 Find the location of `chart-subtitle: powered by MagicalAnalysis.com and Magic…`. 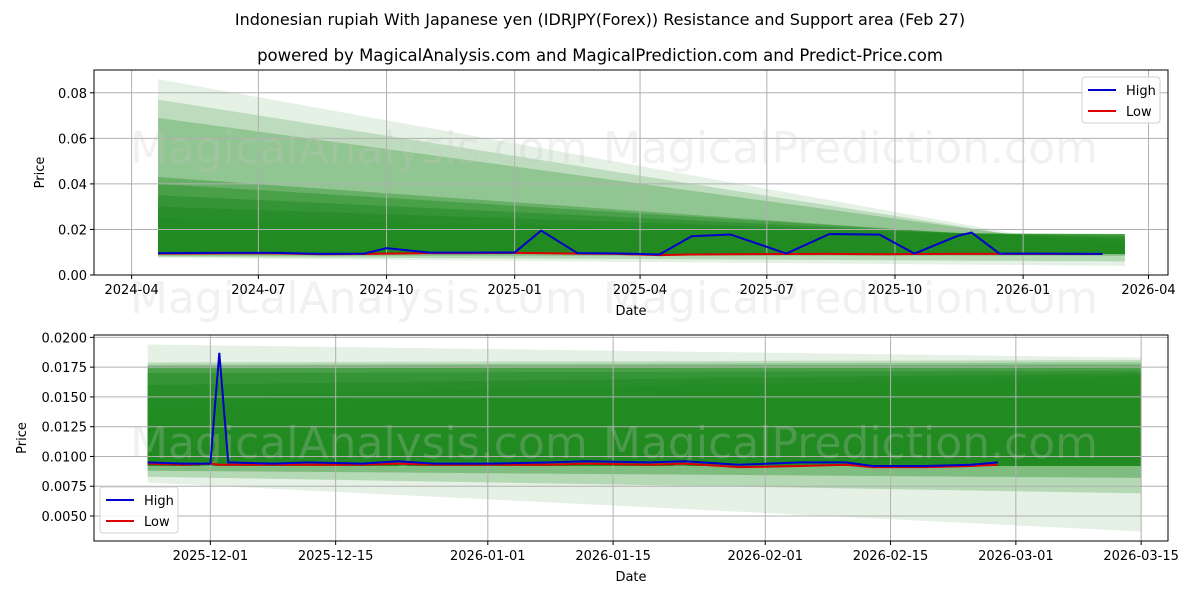

chart-subtitle: powered by MagicalAnalysis.com and Magic… is located at coordinates (600, 55).